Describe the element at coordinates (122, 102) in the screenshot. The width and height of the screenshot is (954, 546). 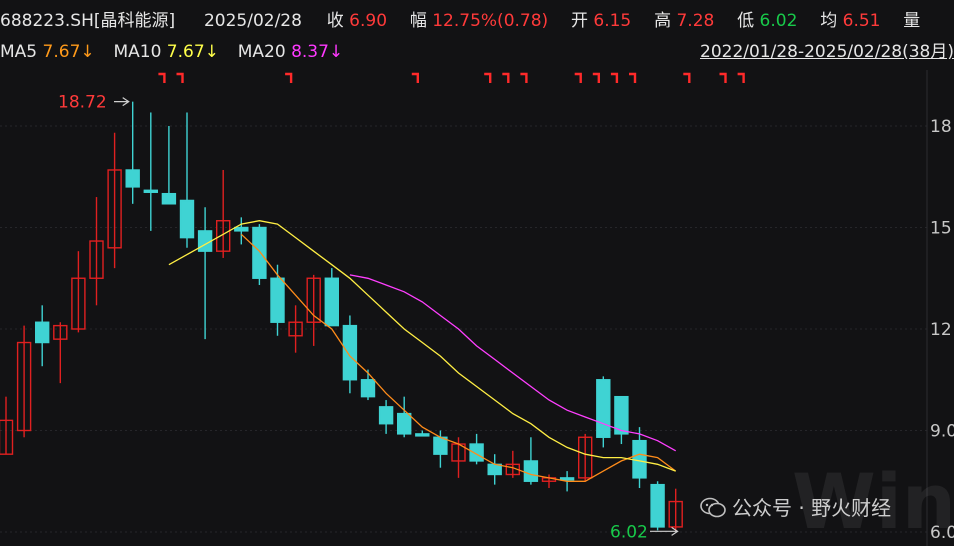
I see `high-annotation-arrow` at that location.